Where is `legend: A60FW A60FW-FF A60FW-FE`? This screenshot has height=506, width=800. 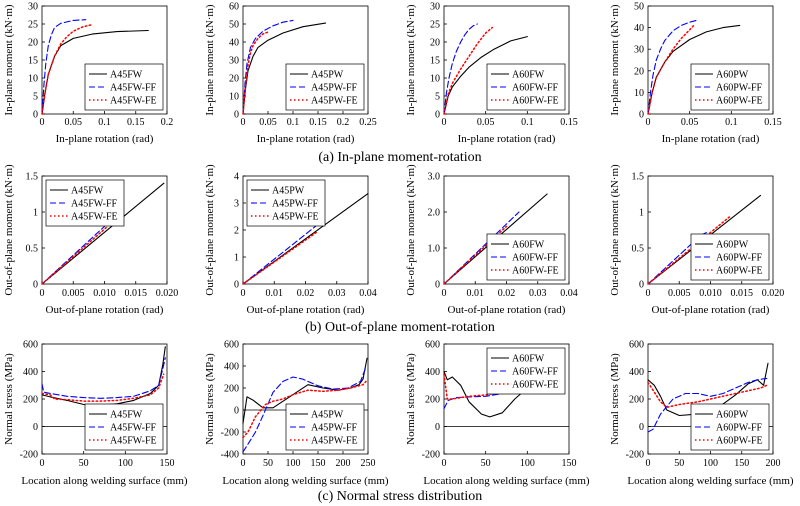
legend: A60FW A60FW-FF A60FW-FE is located at coordinates (526, 257).